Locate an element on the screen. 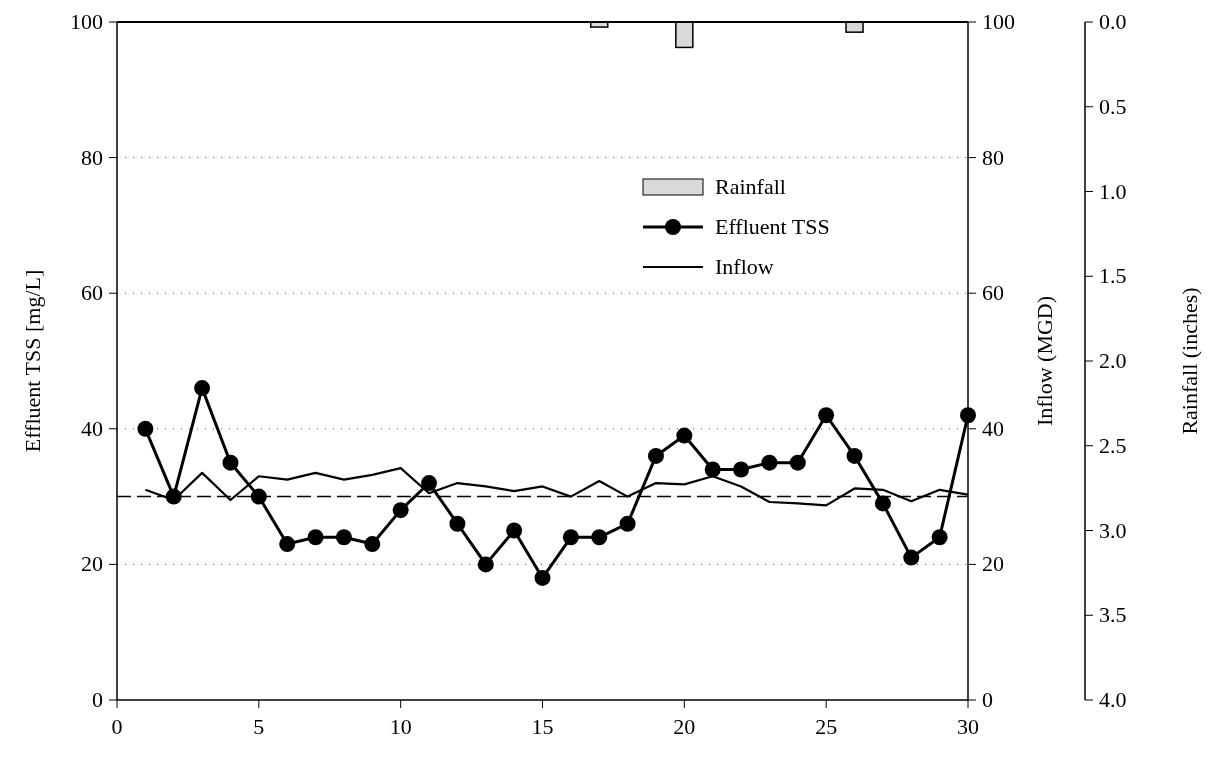 This screenshot has height=763, width=1217. x-tick-label: 20 is located at coordinates (684, 726).